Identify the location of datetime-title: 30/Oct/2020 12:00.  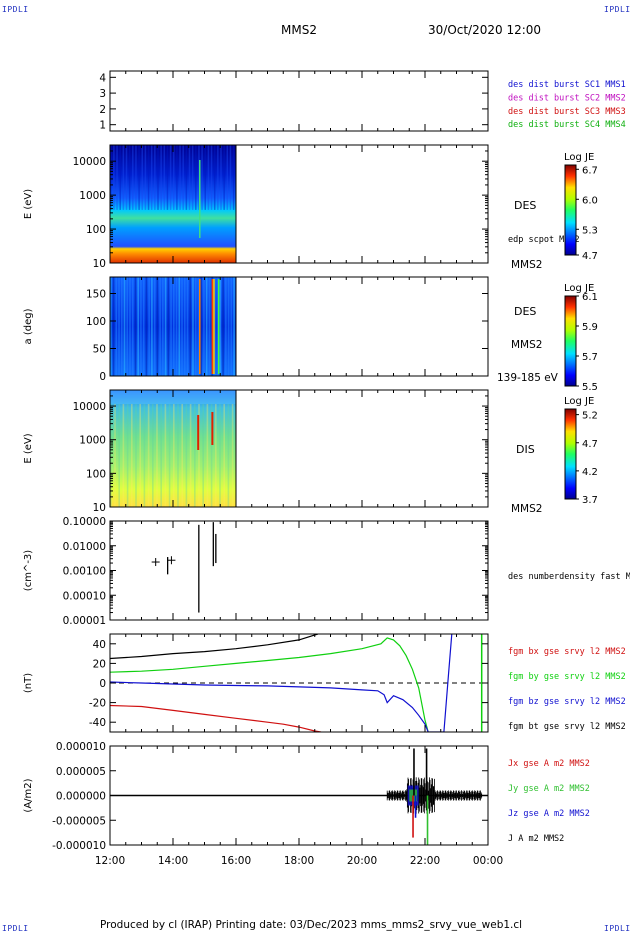
(485, 30).